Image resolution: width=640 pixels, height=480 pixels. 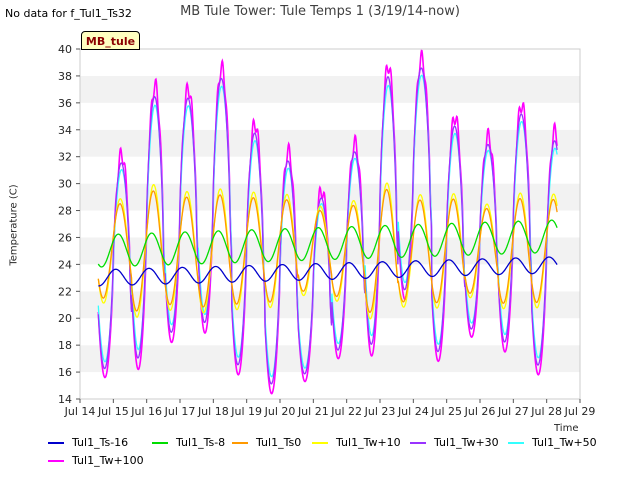 What do you see at coordinates (68, 13) in the screenshot?
I see `no-data-note: No data for f_Tul1_Ts32` at bounding box center [68, 13].